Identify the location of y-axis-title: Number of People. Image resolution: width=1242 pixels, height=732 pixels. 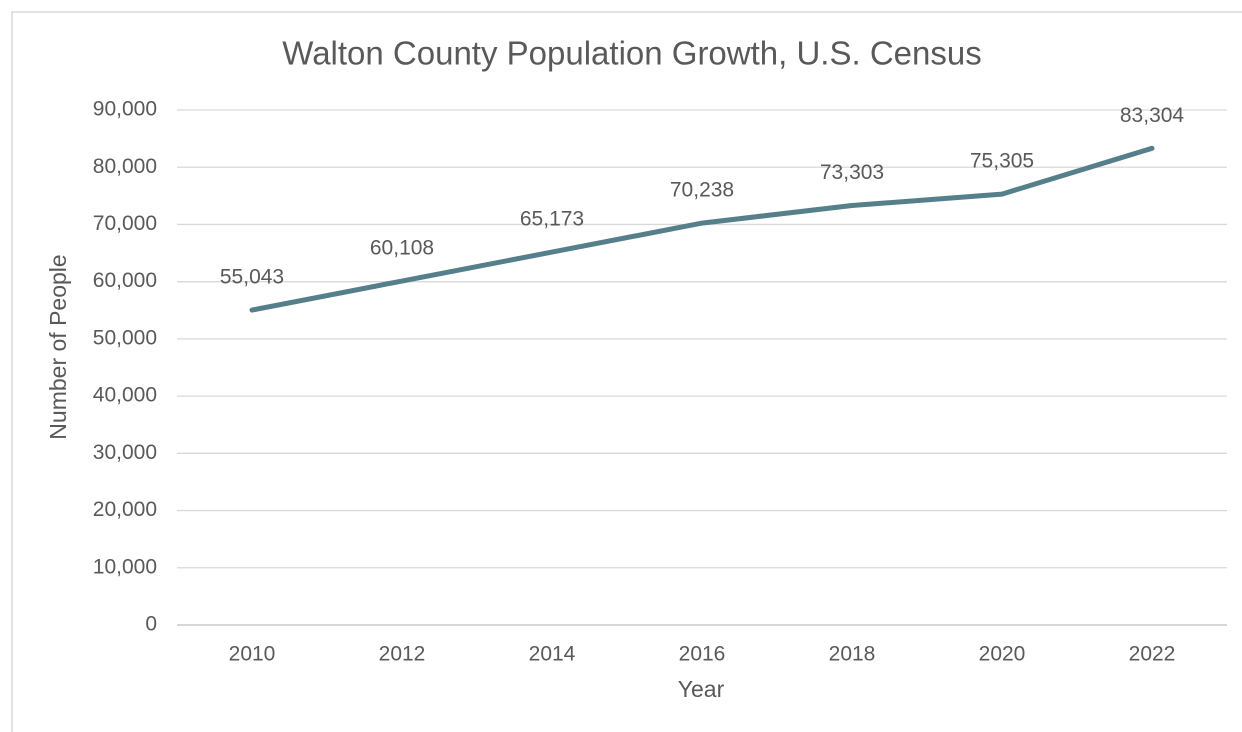
(58, 346).